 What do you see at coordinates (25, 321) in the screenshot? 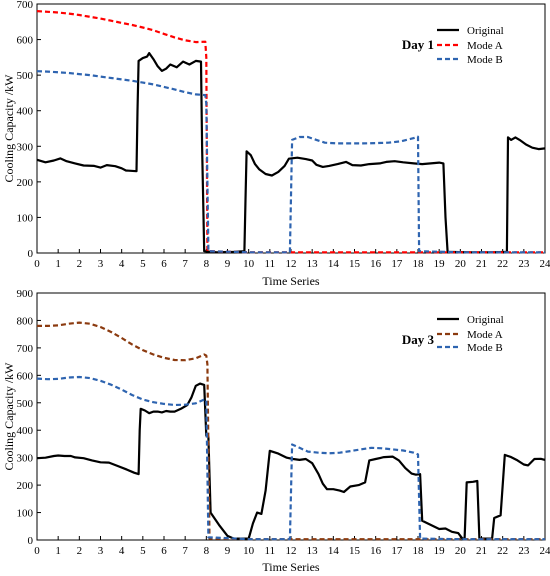
I see `y-tick-label: 800` at bounding box center [25, 321].